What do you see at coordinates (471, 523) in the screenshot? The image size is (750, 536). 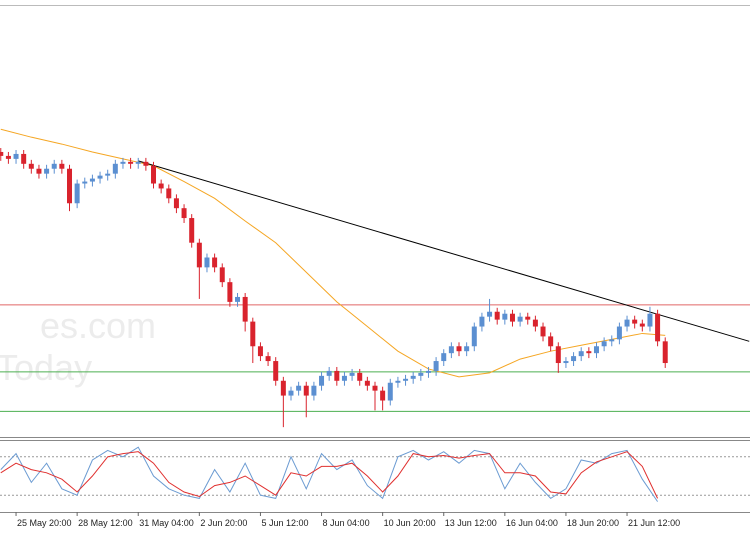 I see `x-tick-label: 13 Jun 12:00` at bounding box center [471, 523].